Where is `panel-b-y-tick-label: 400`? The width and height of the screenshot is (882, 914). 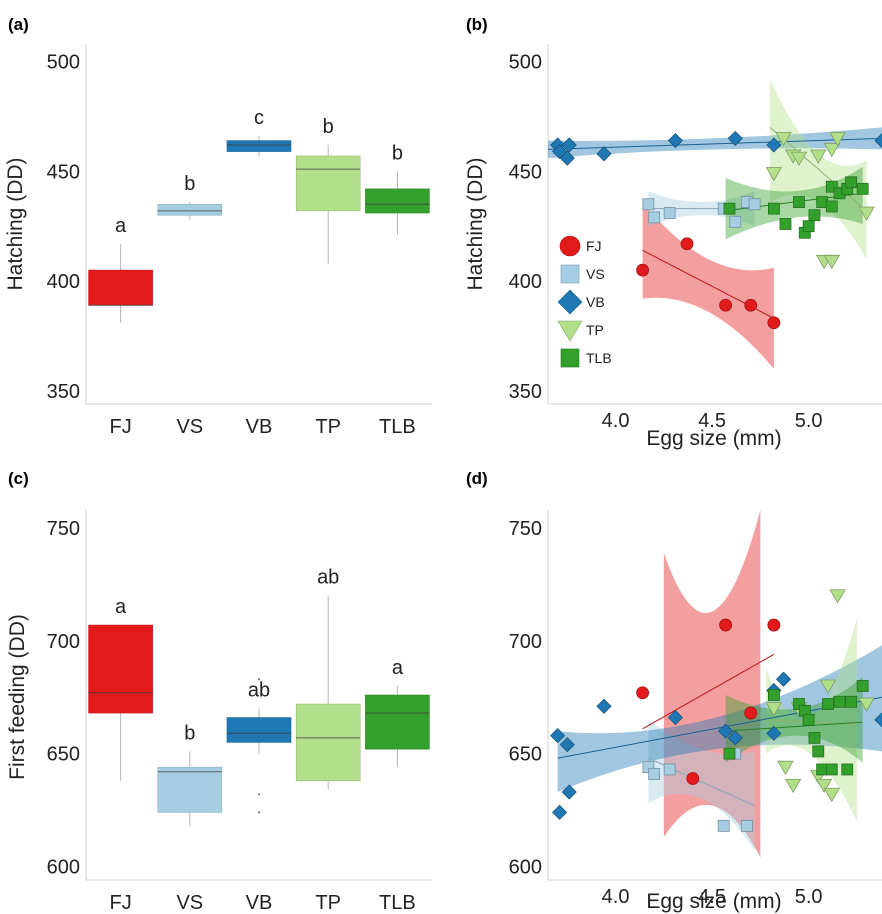
panel-b-y-tick-label: 400 is located at coordinates (525, 282).